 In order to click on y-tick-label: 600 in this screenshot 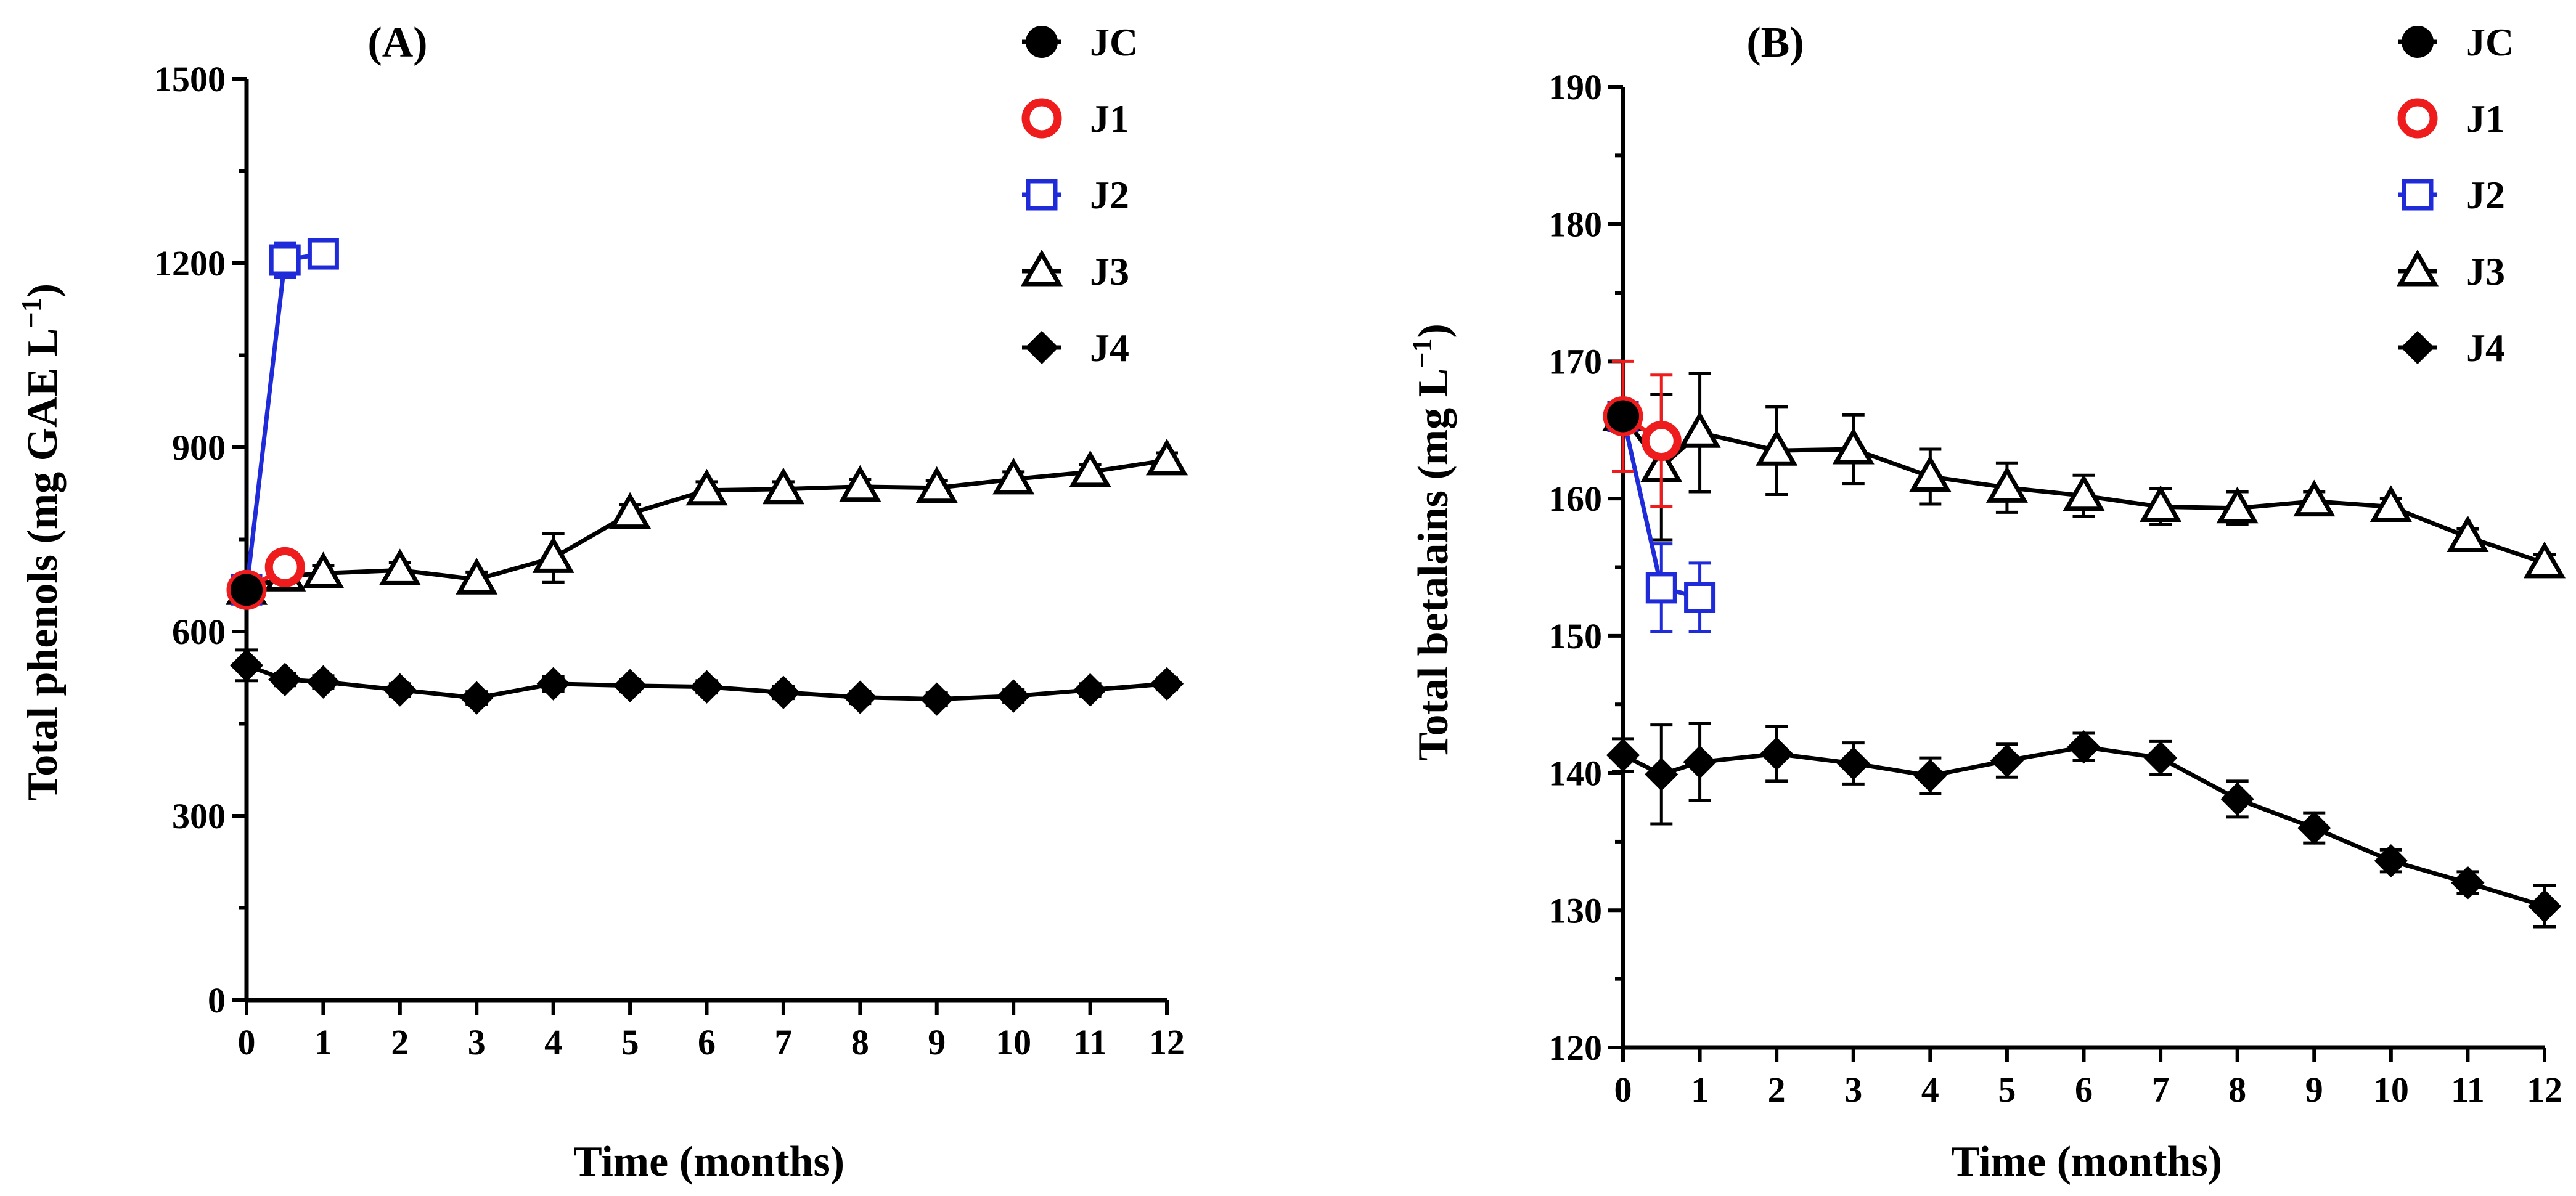, I will do `click(199, 632)`.